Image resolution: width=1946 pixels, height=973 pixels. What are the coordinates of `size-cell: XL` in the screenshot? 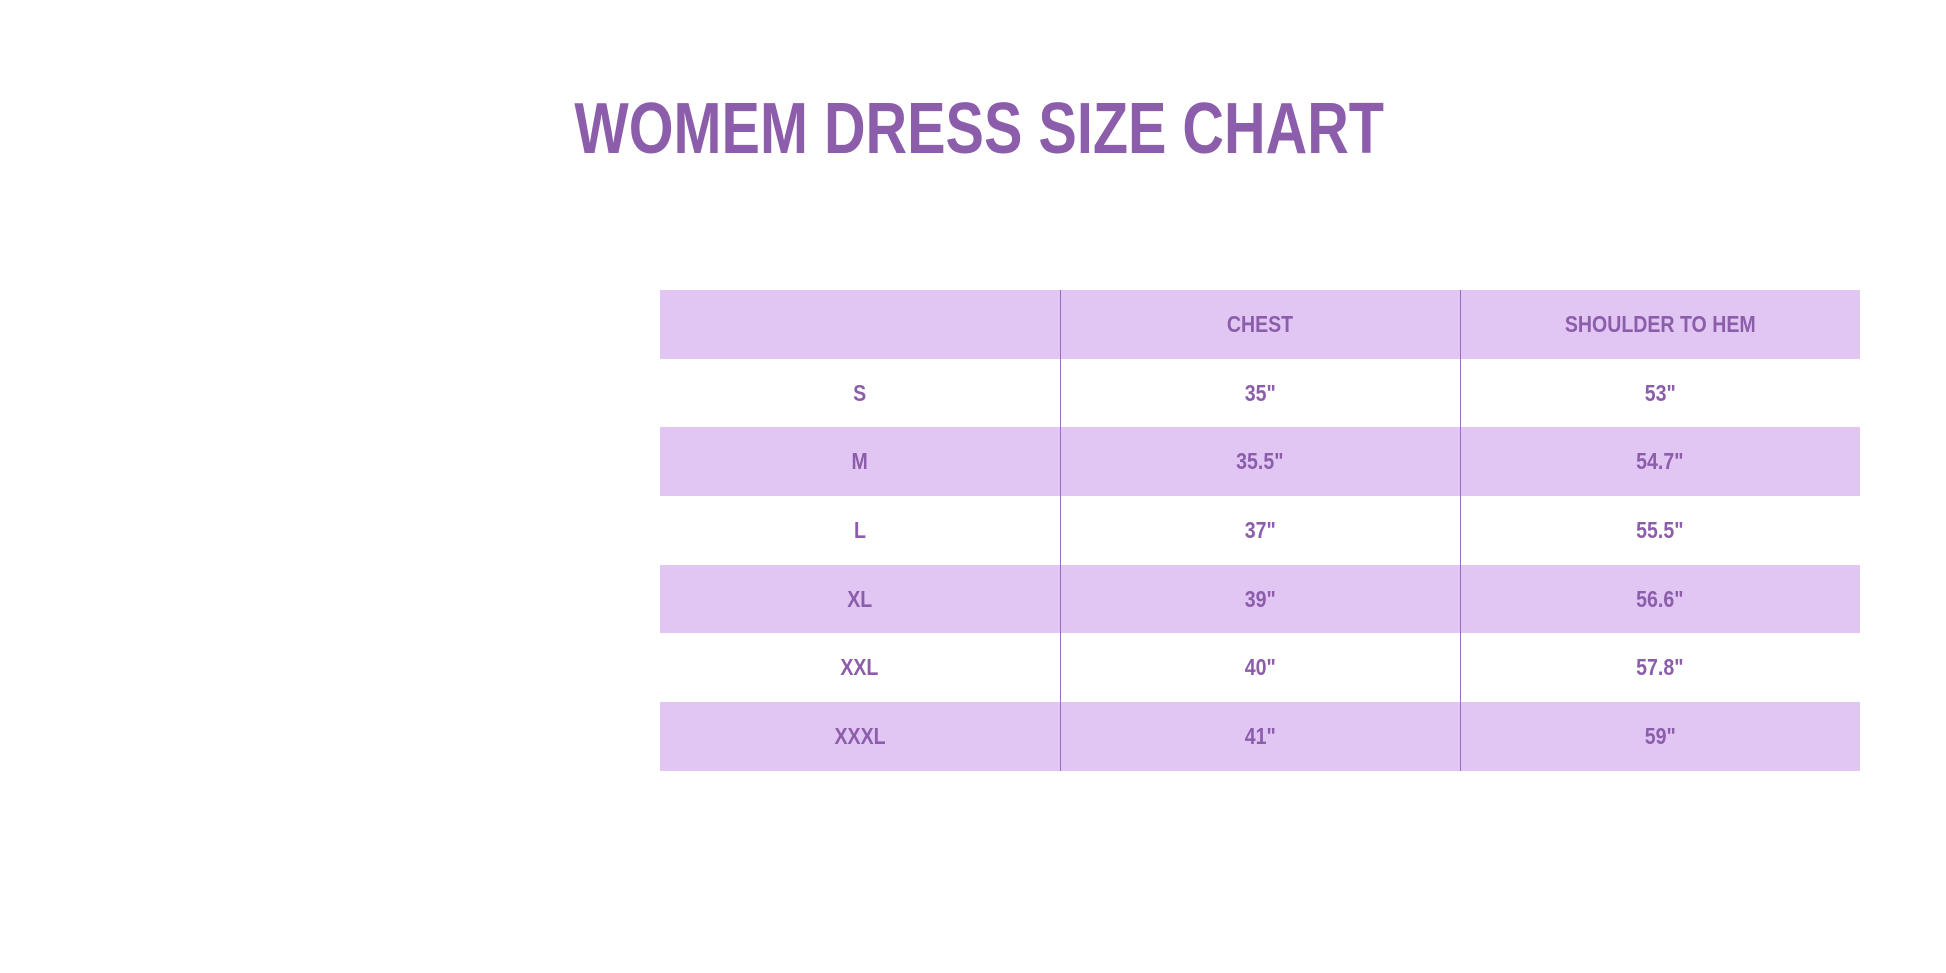 It's located at (860, 599).